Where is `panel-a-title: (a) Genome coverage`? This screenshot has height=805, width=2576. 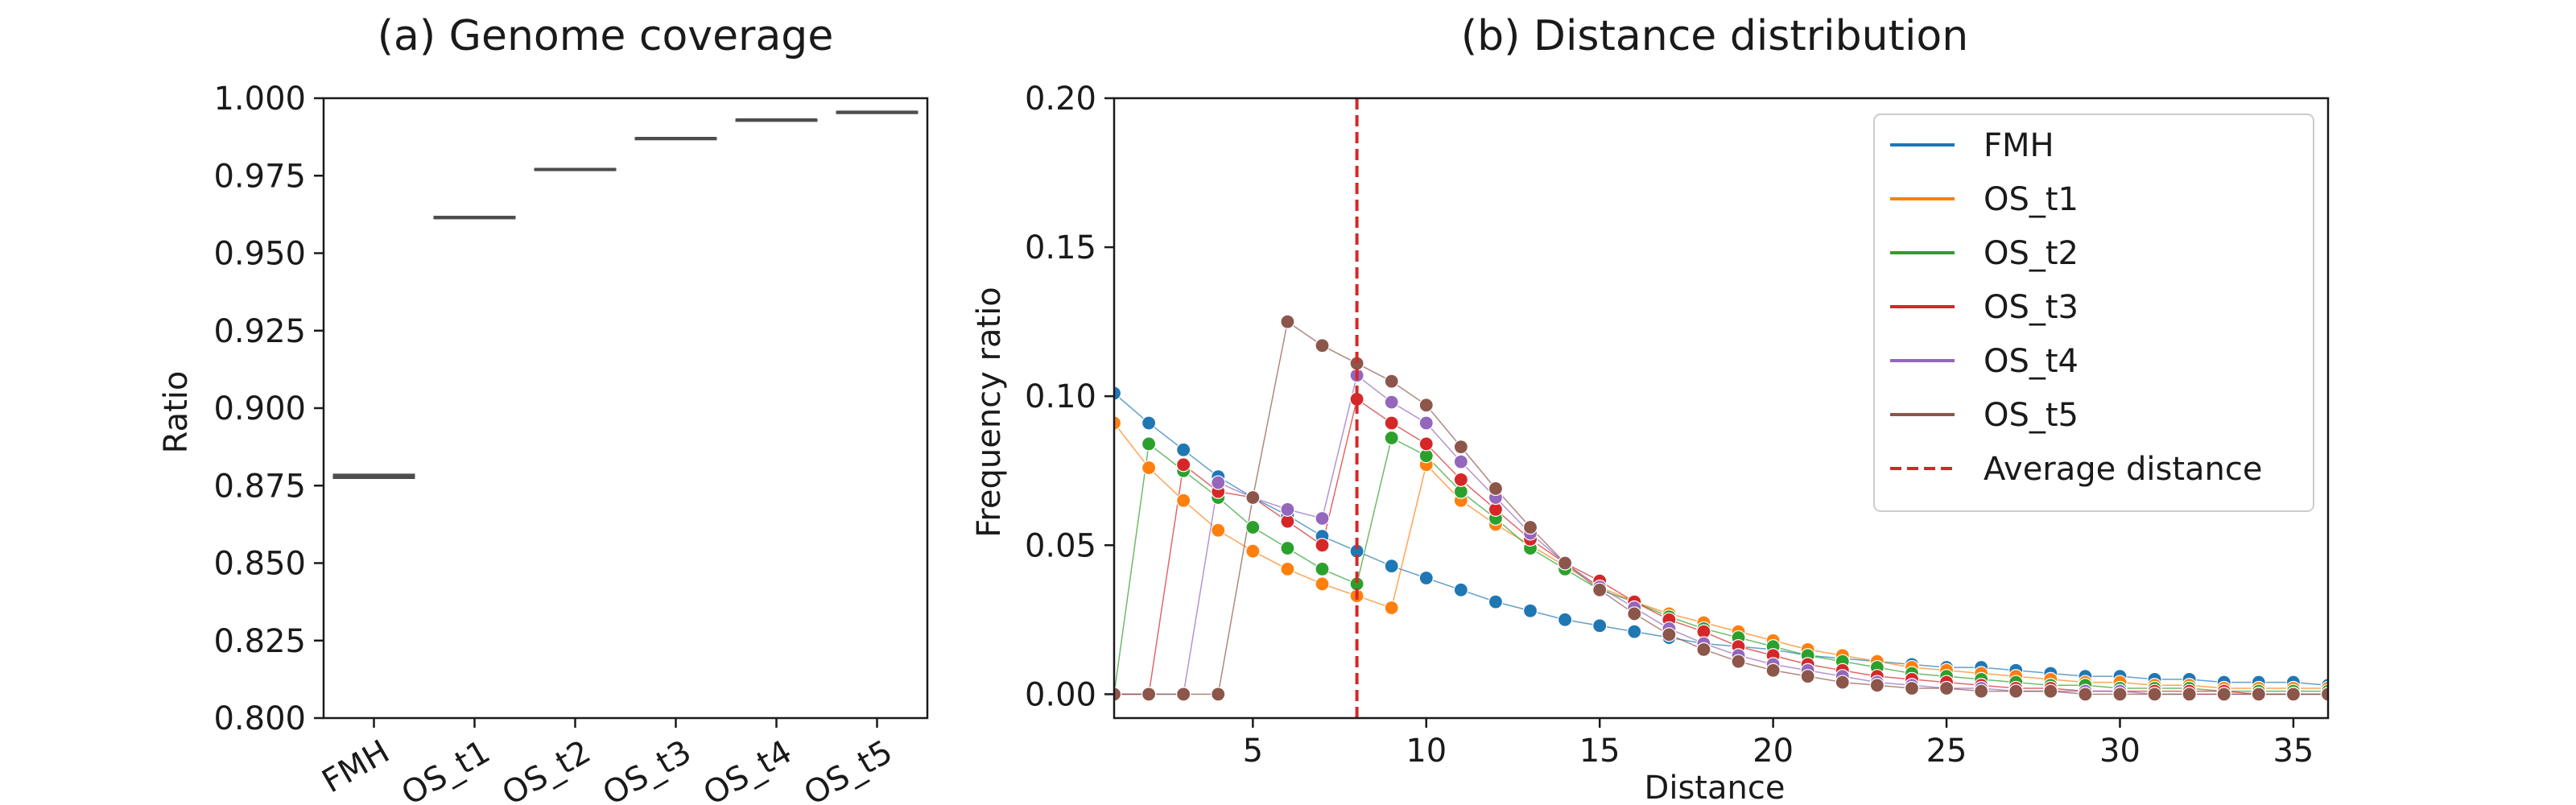 panel-a-title: (a) Genome coverage is located at coordinates (606, 36).